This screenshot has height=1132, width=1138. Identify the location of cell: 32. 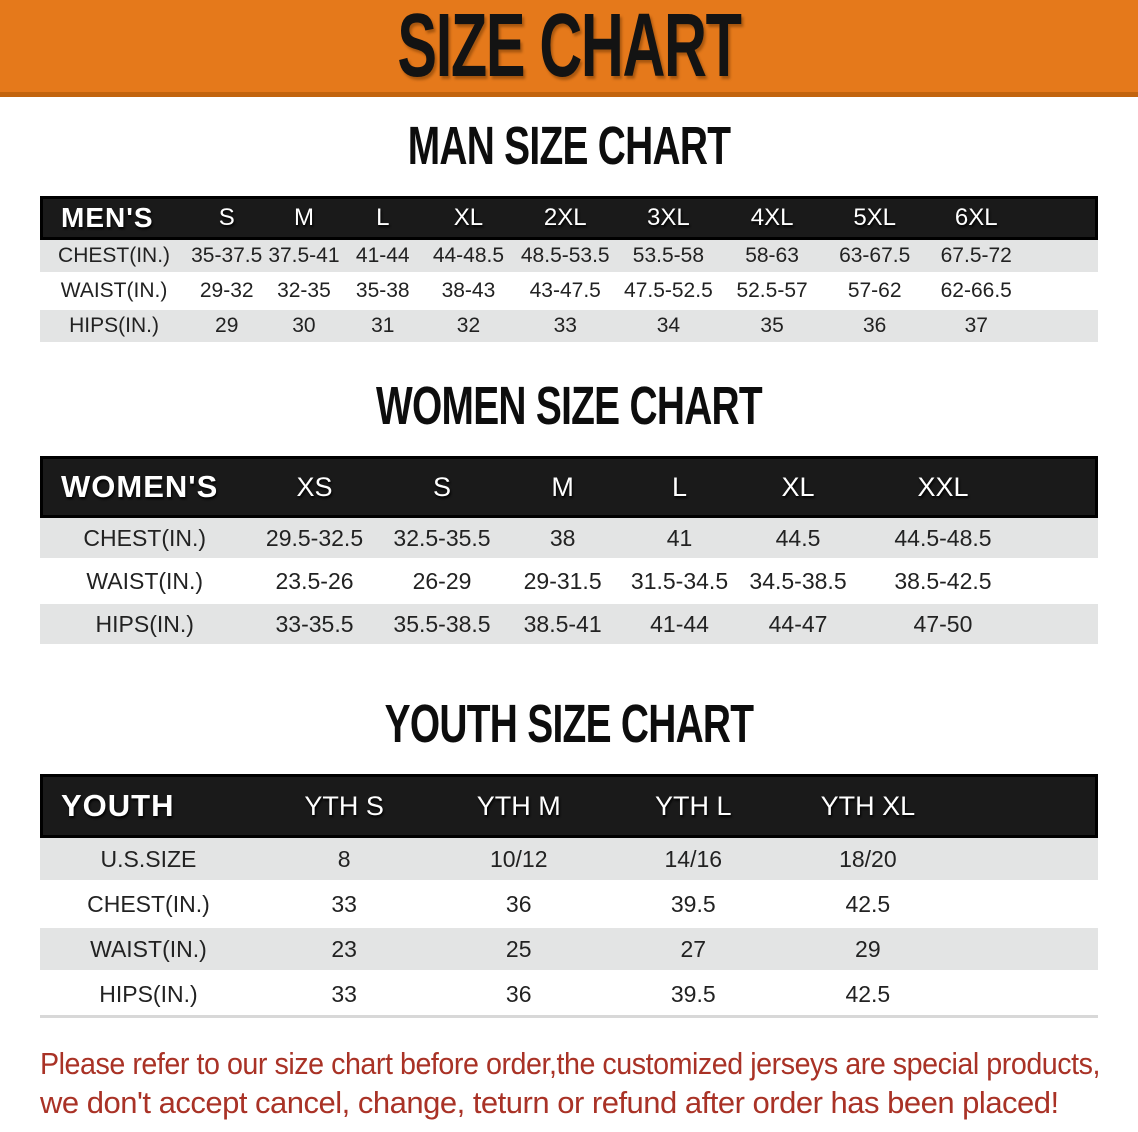
(468, 327).